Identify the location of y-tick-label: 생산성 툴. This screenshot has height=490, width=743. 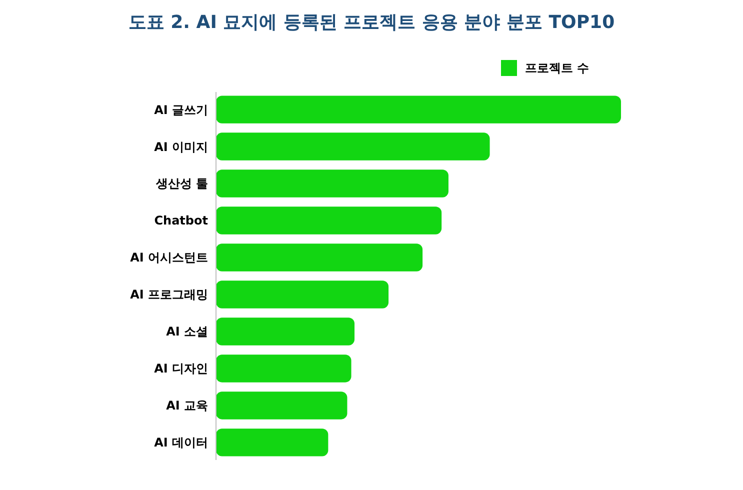
(181, 183).